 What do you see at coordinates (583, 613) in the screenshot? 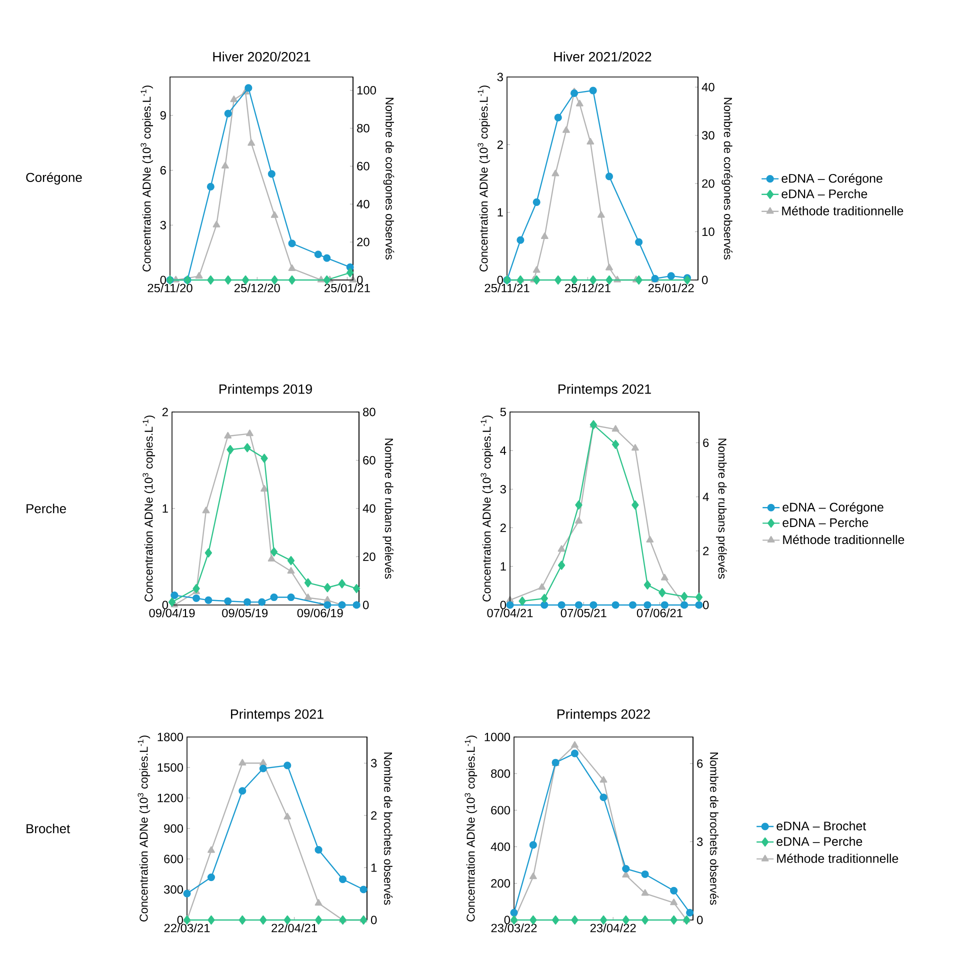
I see `x-tick-label: 07/05/21` at bounding box center [583, 613].